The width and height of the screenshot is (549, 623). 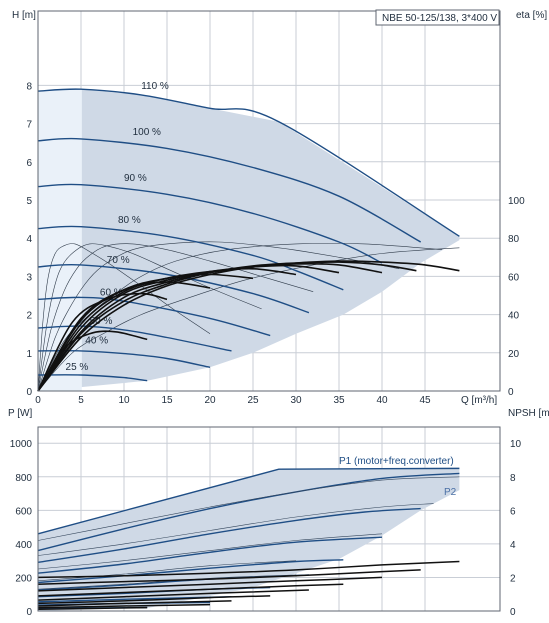 What do you see at coordinates (124, 400) in the screenshot?
I see `x-tick-label: 10` at bounding box center [124, 400].